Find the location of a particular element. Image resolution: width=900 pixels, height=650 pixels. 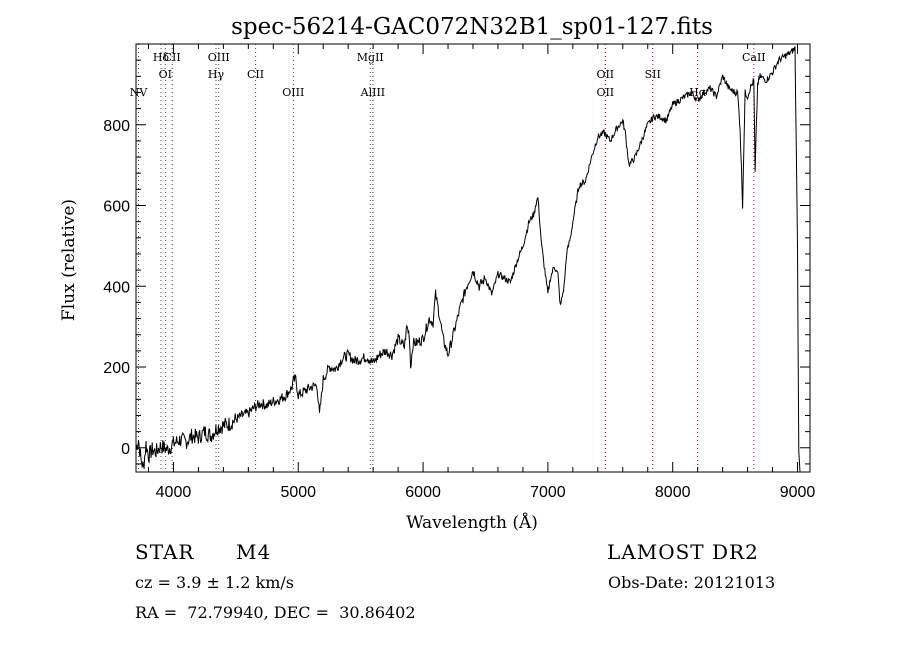

spectral-line-label: AlIII is located at coordinates (373, 92).